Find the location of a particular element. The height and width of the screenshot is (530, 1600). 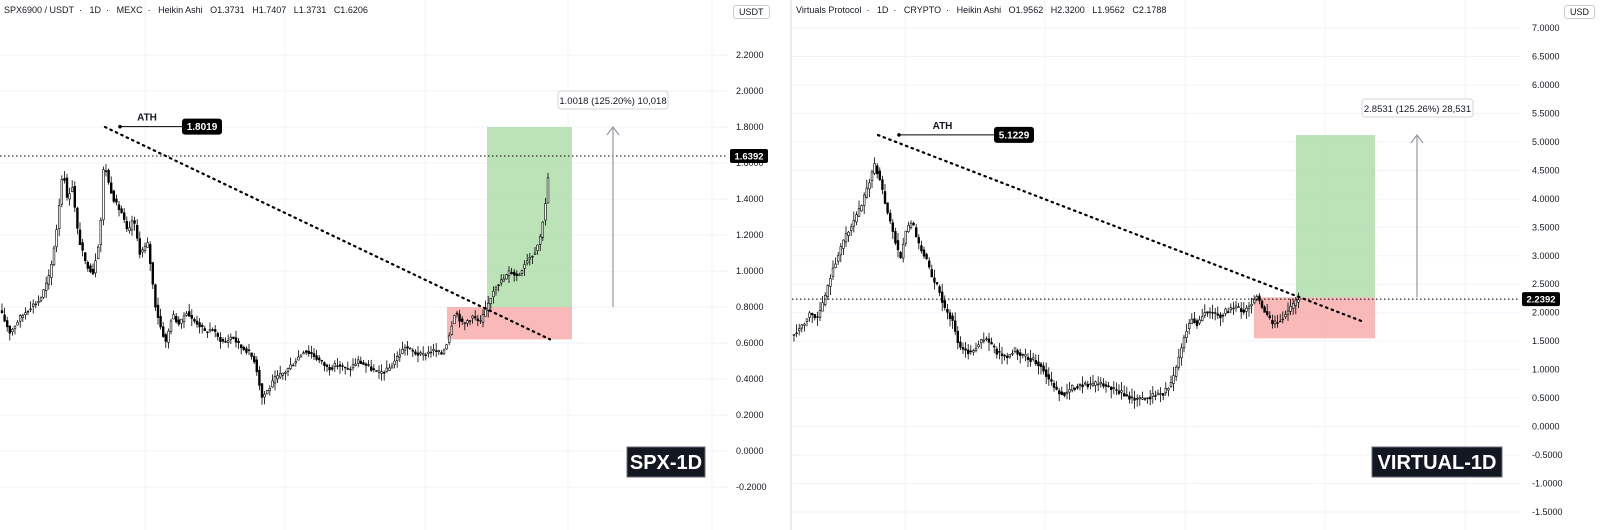

y-tick-label: 6.5000 is located at coordinates (1546, 56).